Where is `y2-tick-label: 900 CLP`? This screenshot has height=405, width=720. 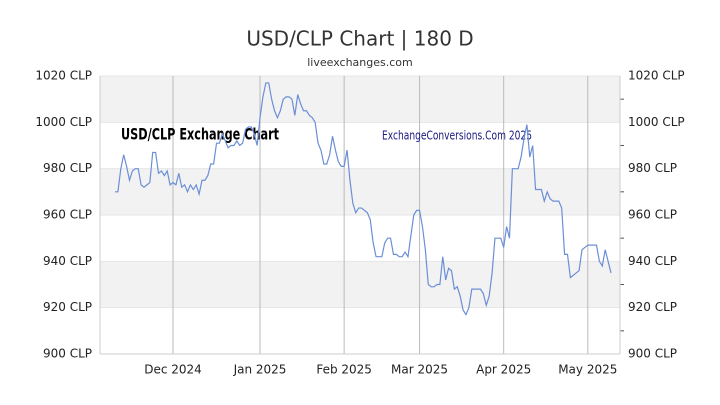 y2-tick-label: 900 CLP is located at coordinates (652, 354).